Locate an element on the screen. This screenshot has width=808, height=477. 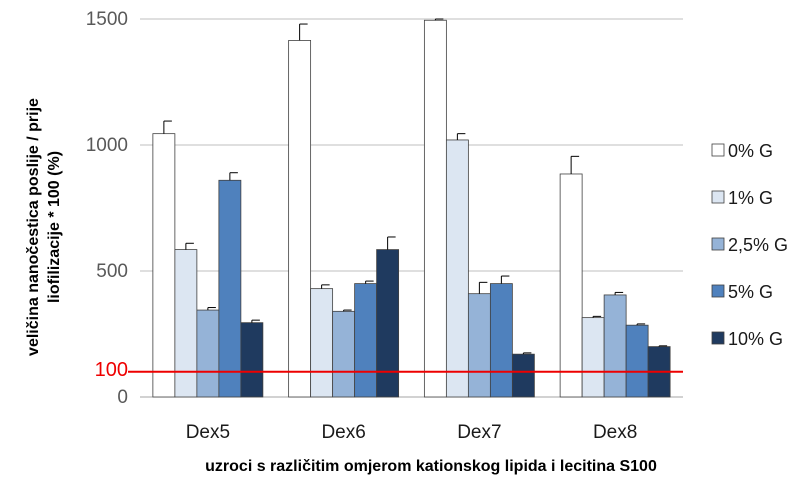
legend: 0% G 1% G 2,5% G 5% G 10% G is located at coordinates (749, 245).